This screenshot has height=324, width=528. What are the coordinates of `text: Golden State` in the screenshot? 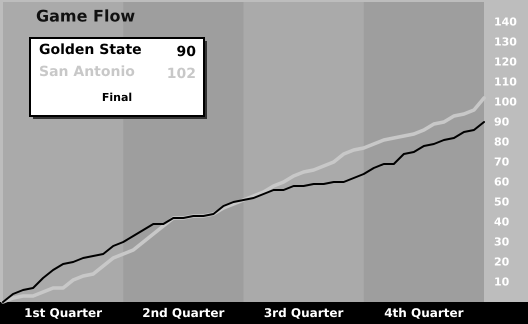 It's located at (90, 50).